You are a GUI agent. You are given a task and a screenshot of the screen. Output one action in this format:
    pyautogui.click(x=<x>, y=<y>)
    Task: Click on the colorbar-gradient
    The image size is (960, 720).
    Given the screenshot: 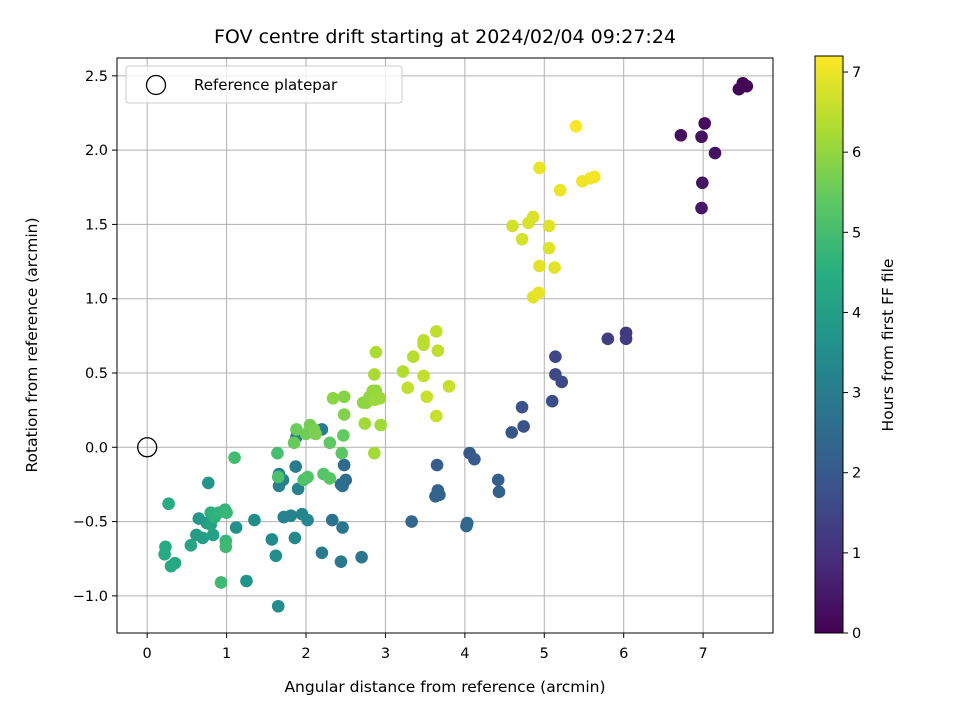 What is the action you would take?
    pyautogui.click(x=829, y=344)
    